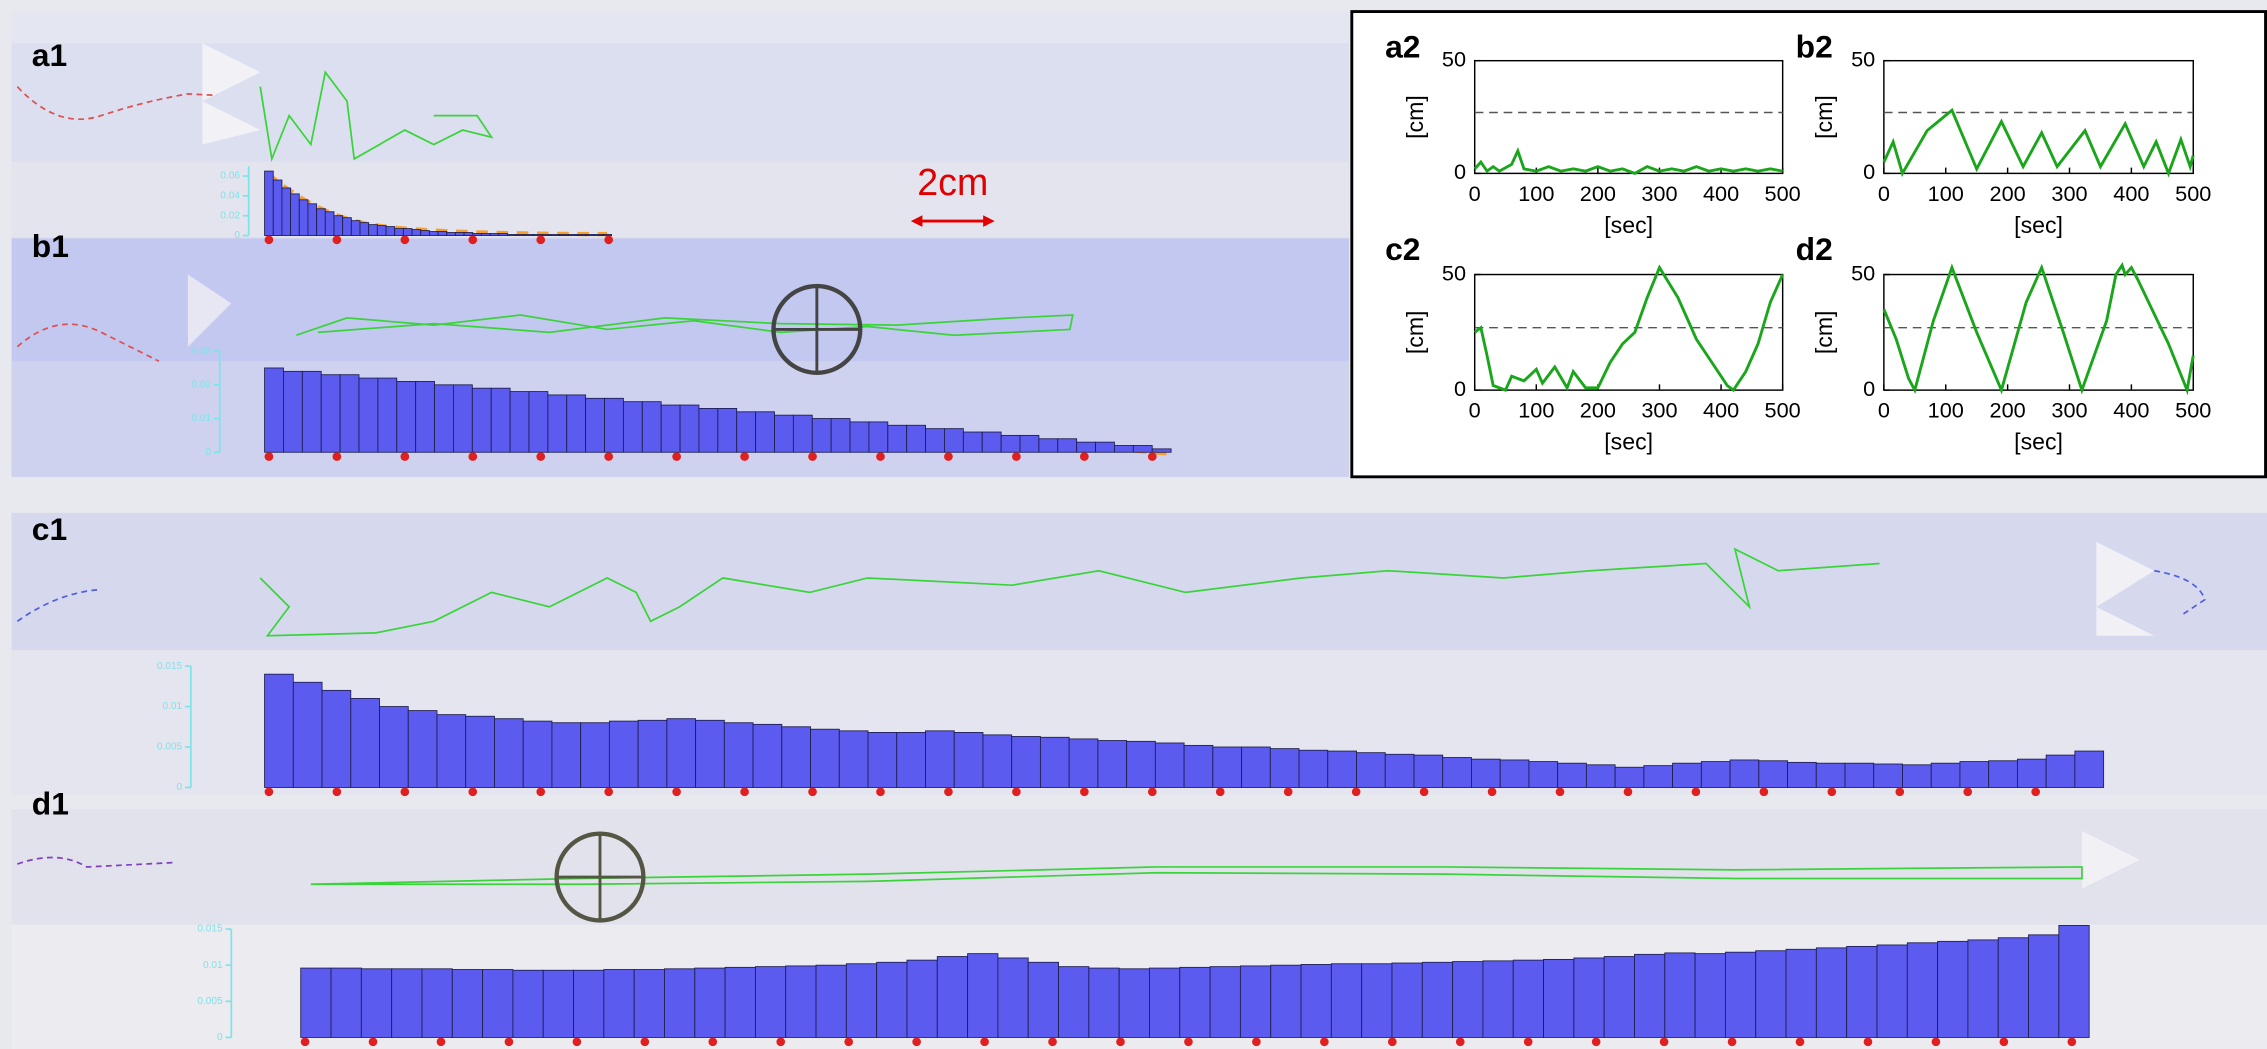  Describe the element at coordinates (1402, 249) in the screenshot. I see `panel-label: c2` at that location.